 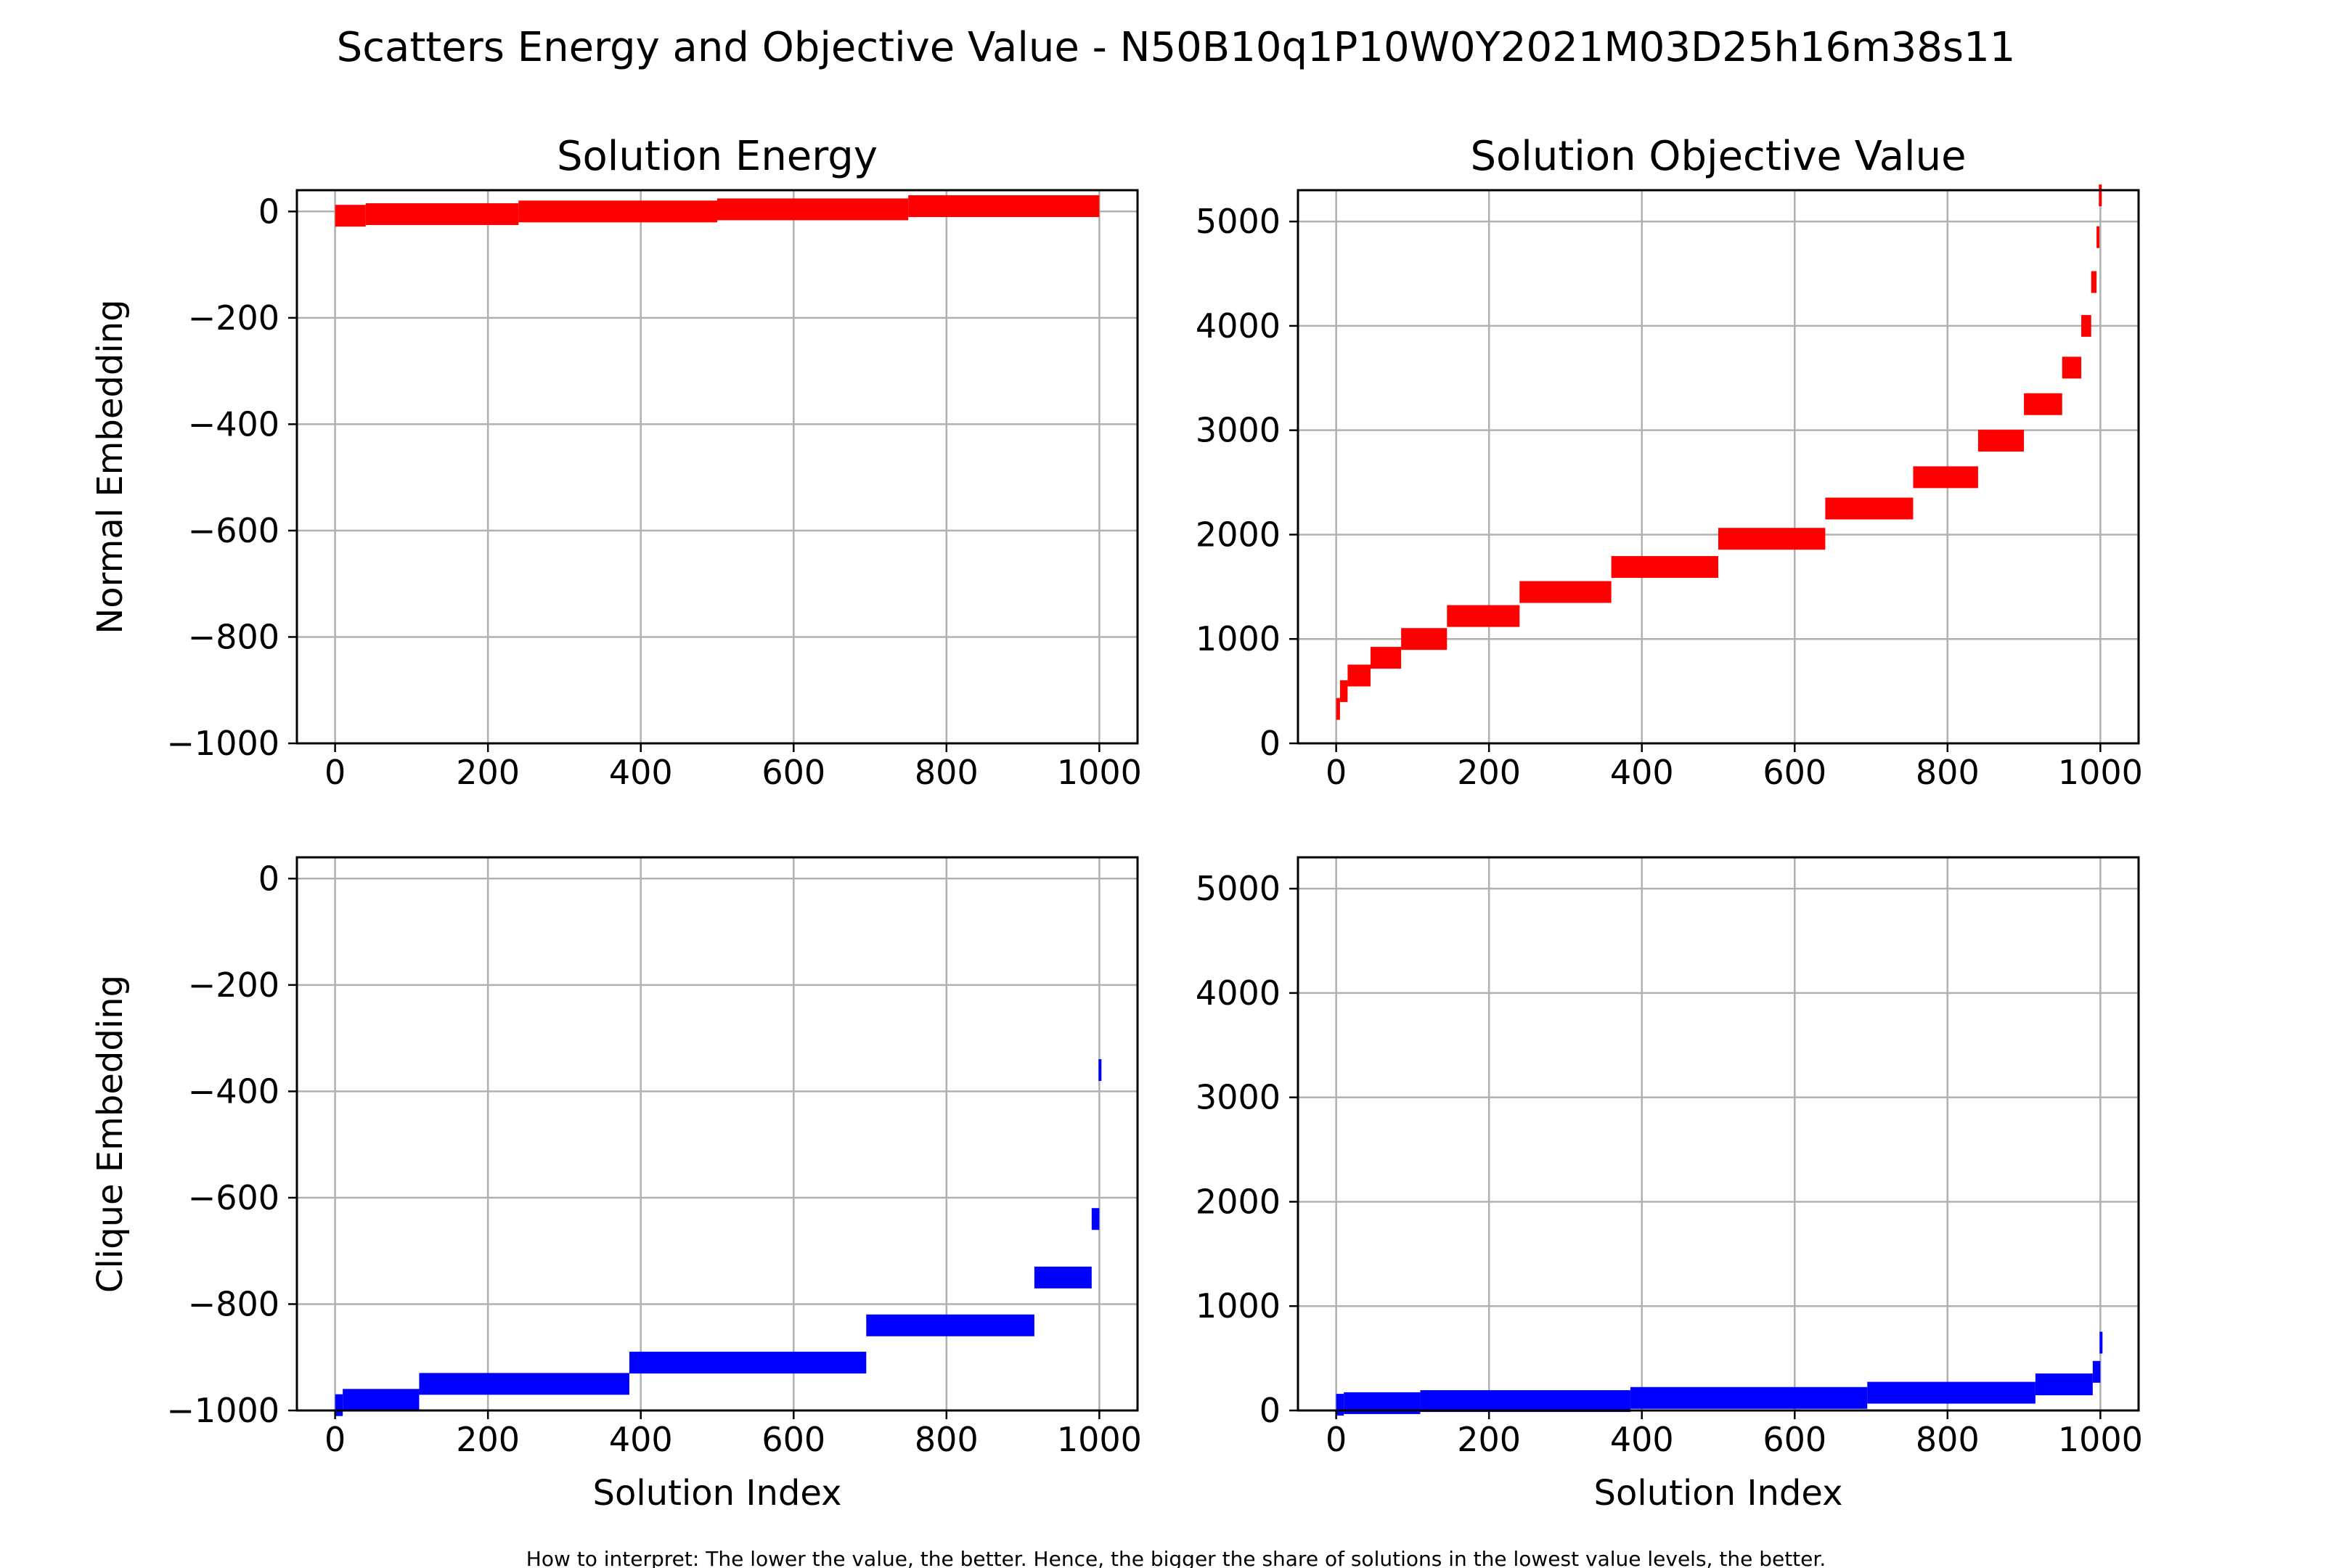 I want to click on y-axis-label: Normal Embedding, so click(x=111, y=467).